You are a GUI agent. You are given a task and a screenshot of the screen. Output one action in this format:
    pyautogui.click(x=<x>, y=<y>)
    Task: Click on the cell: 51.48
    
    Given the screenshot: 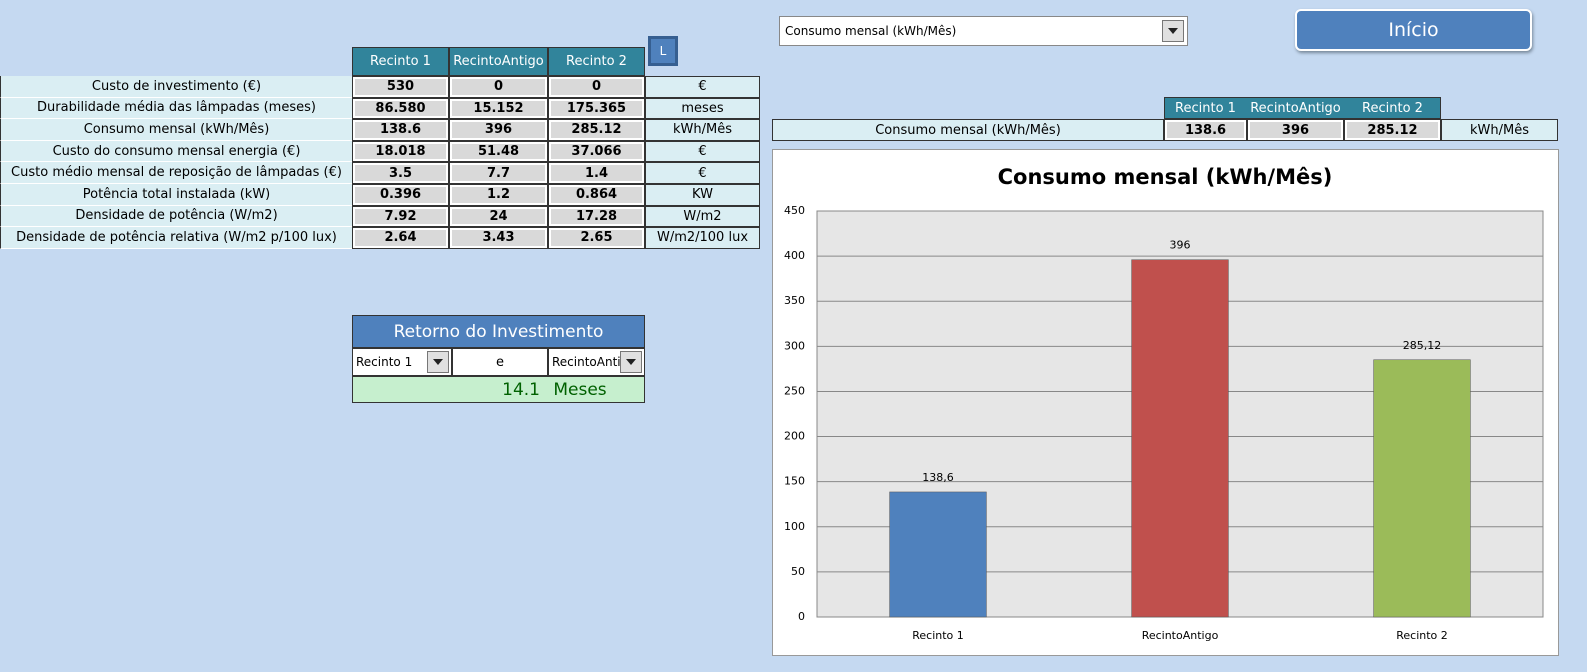 What is the action you would take?
    pyautogui.click(x=498, y=151)
    